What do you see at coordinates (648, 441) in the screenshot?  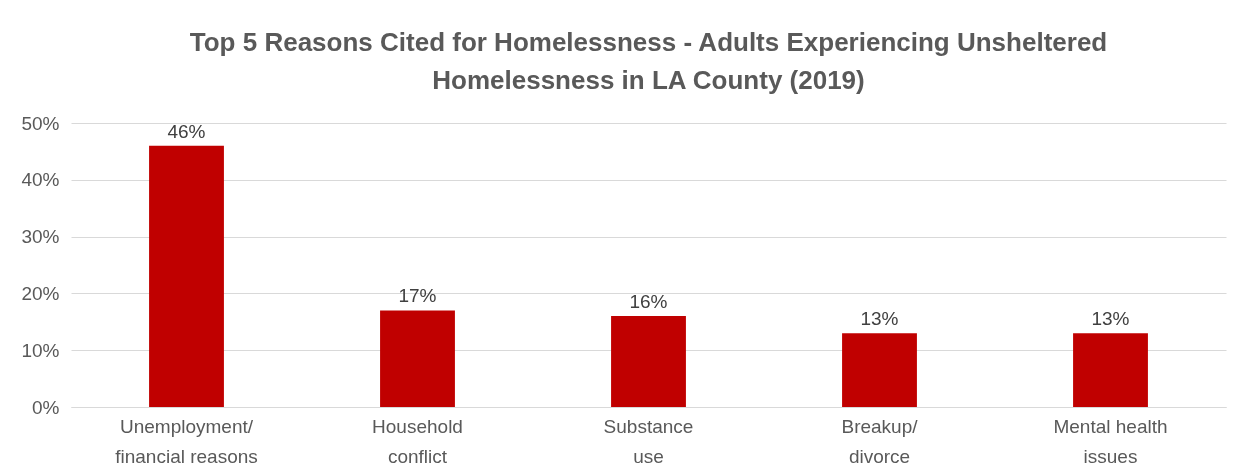 I see `x-tick-label: Substance use` at bounding box center [648, 441].